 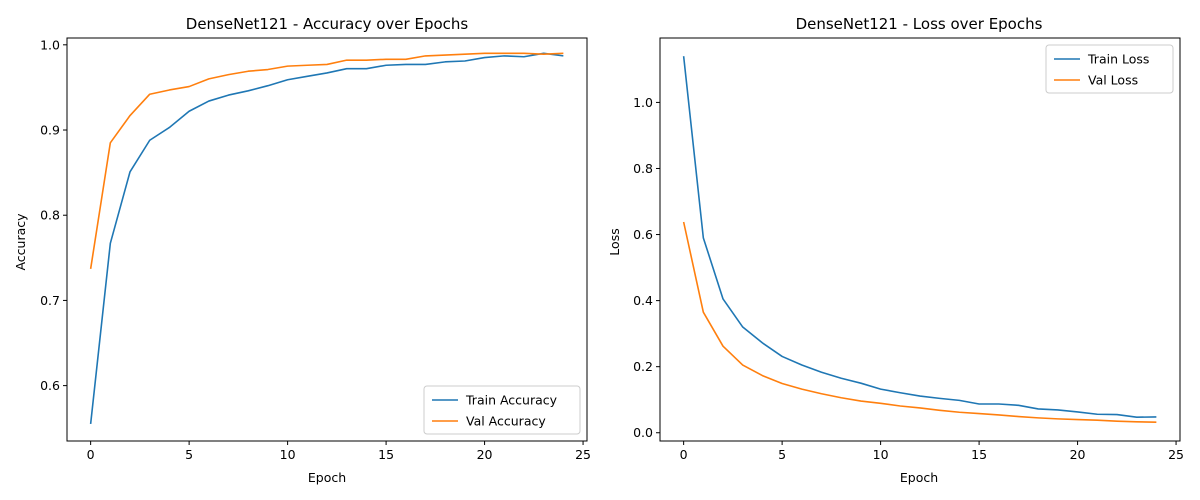 I want to click on legend-label: Val Accuracy, so click(x=506, y=421).